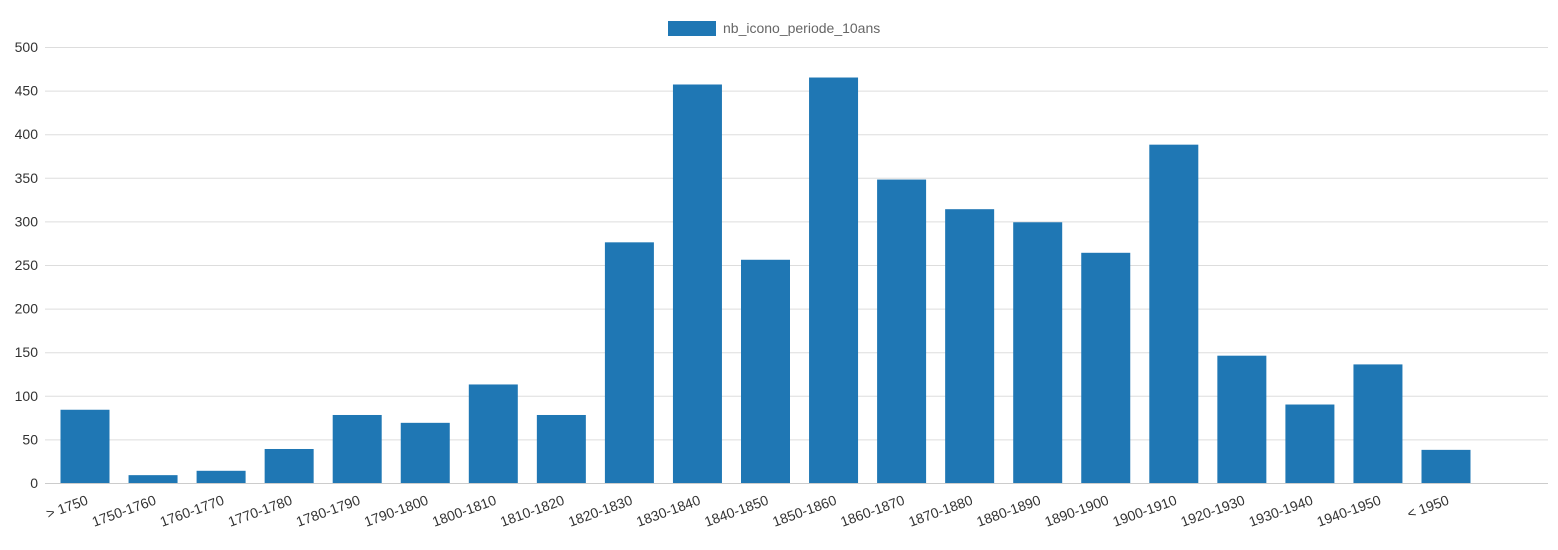 The width and height of the screenshot is (1558, 550). What do you see at coordinates (464, 511) in the screenshot?
I see `x-tick-label: 1800-1810` at bounding box center [464, 511].